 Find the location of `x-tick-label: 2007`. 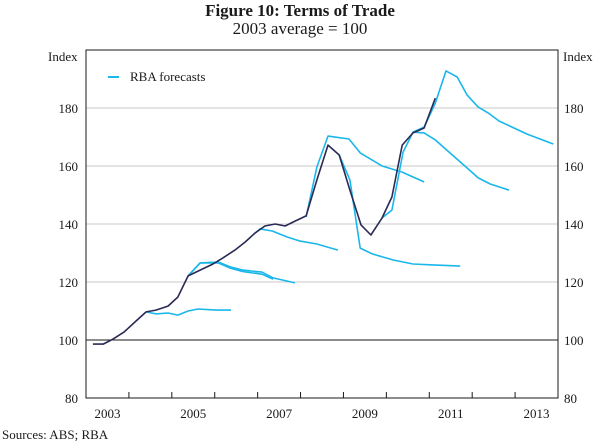

x-tick-label: 2007 is located at coordinates (279, 413).